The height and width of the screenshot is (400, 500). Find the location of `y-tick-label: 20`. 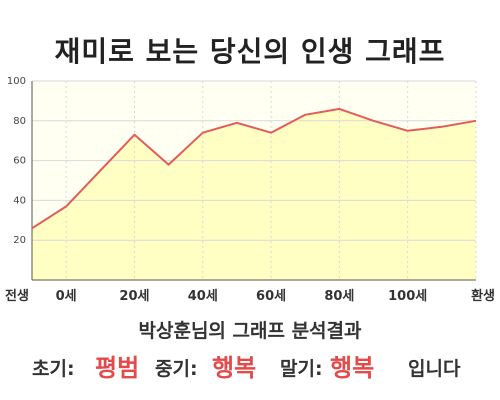

y-tick-label: 20 is located at coordinates (19, 240).